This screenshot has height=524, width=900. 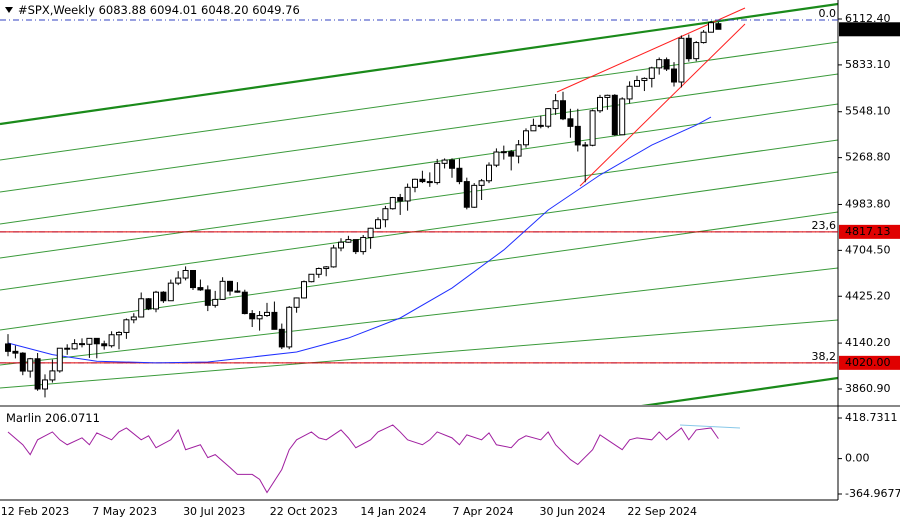 I want to click on x-tick-label: 30 Jul 2023, so click(x=214, y=511).